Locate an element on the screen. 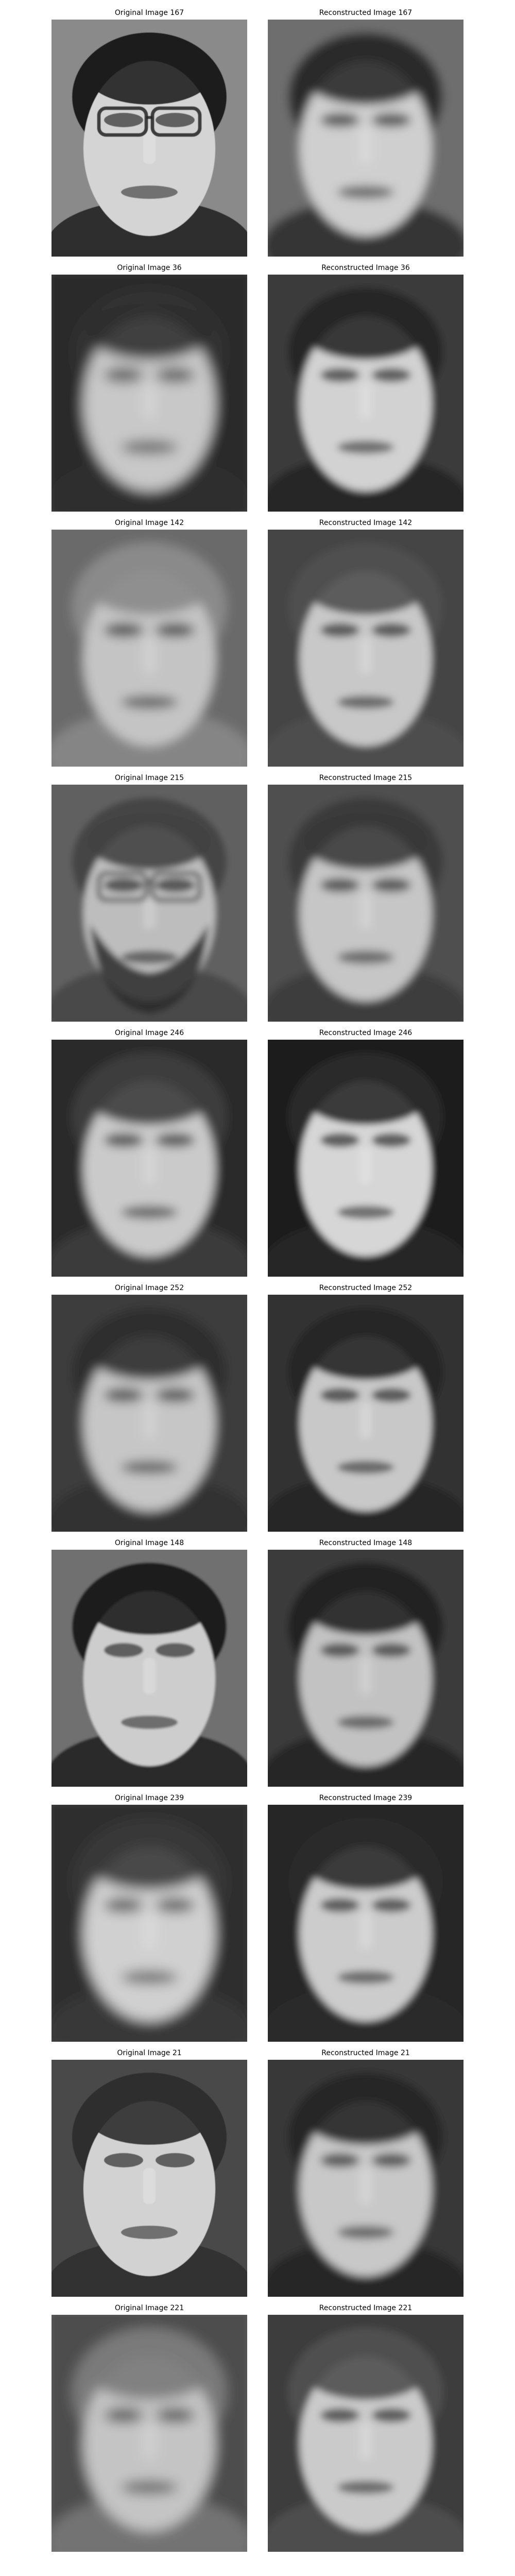 The width and height of the screenshot is (515, 2576). reconstructed-image-panel: Reconstructed Image 221 is located at coordinates (366, 2427).